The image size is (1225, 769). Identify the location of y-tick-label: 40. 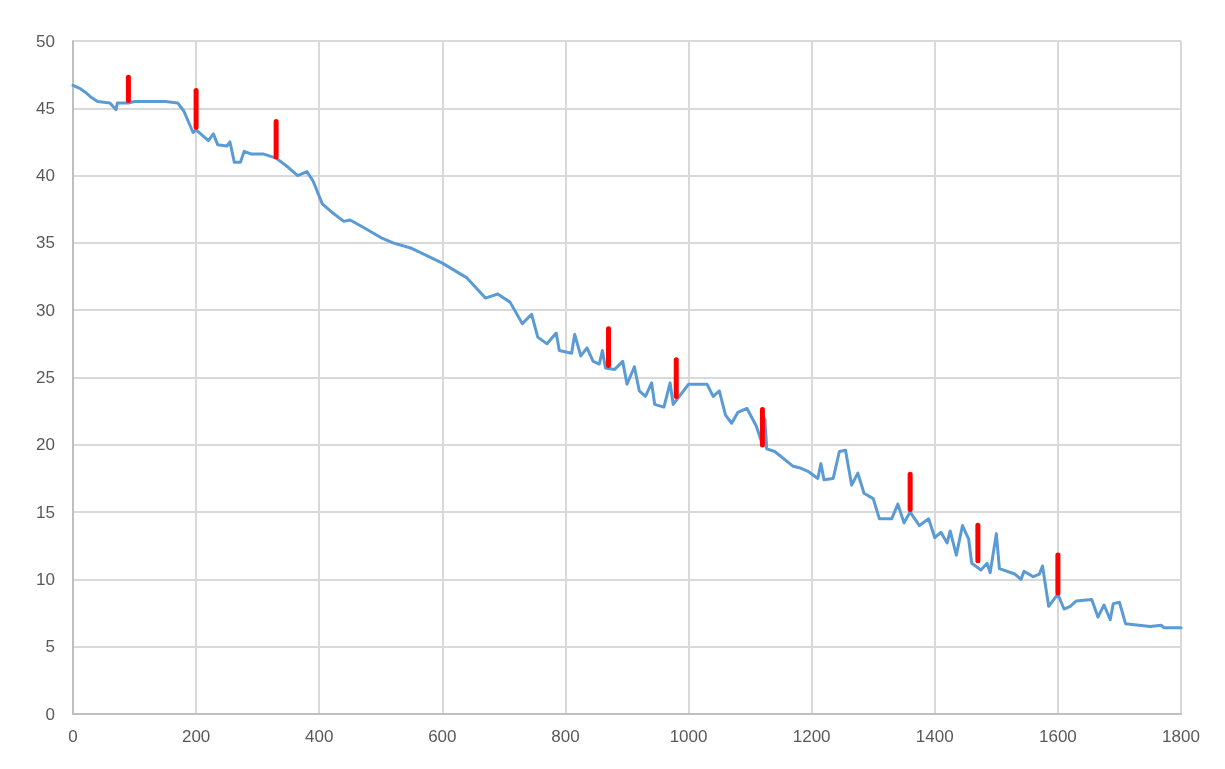
(45, 176).